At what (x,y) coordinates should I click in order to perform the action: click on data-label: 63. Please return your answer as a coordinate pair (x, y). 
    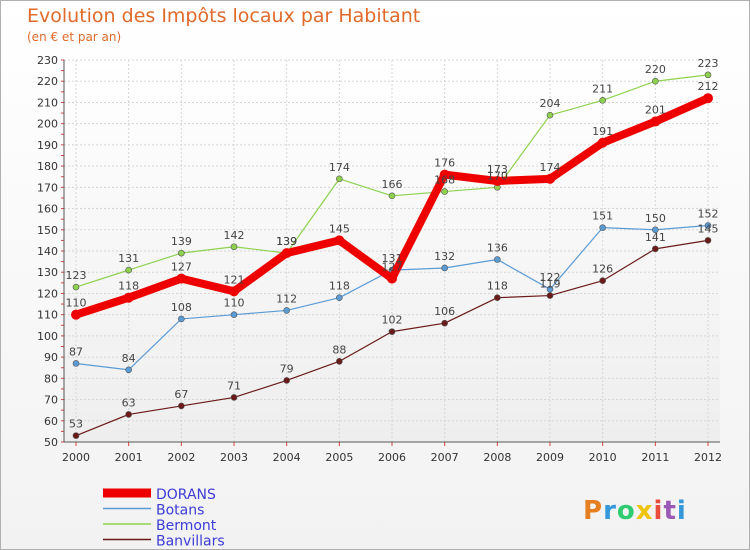
    Looking at the image, I should click on (129, 402).